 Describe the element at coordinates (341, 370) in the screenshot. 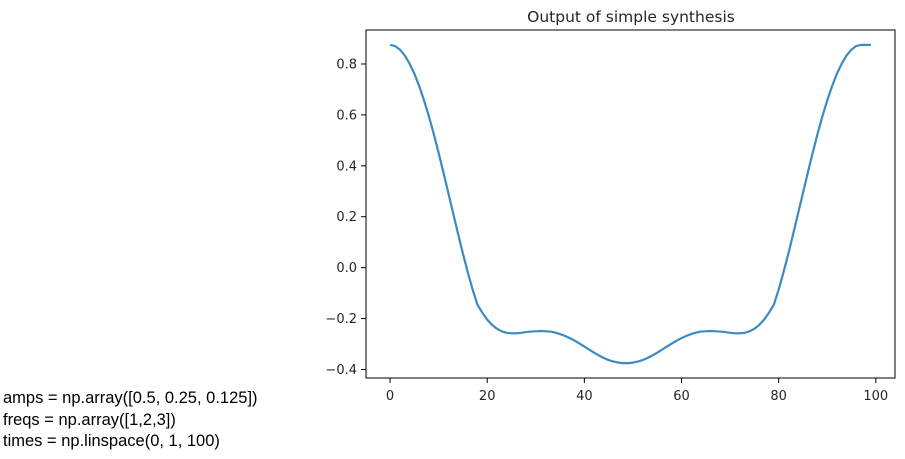

I see `y-tick-label: −0.4` at that location.